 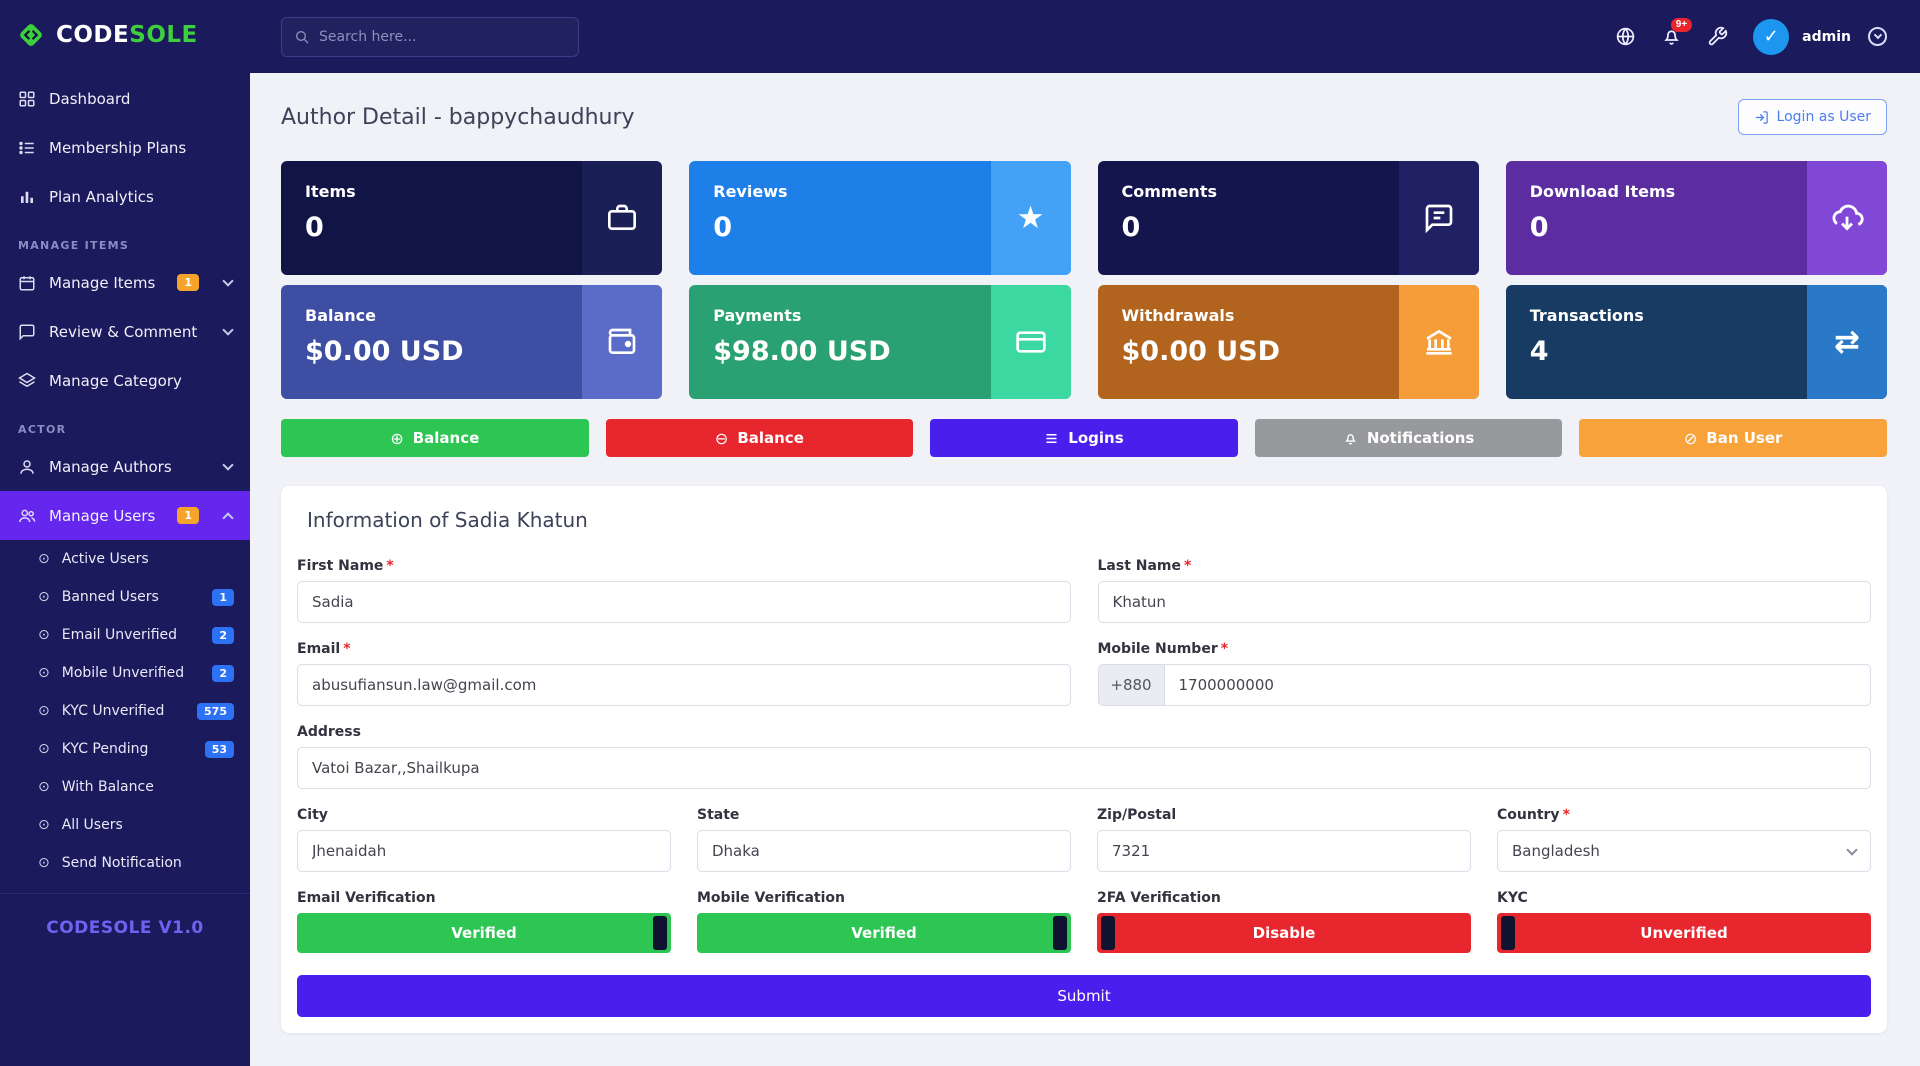 I want to click on brand-logo-icon, so click(x=31, y=35).